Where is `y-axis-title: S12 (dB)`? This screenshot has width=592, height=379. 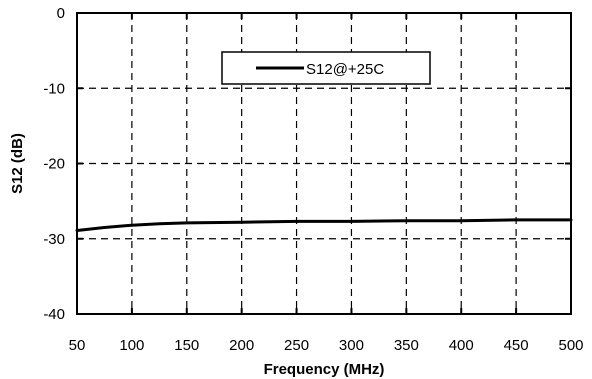 y-axis-title: S12 (dB) is located at coordinates (17, 163).